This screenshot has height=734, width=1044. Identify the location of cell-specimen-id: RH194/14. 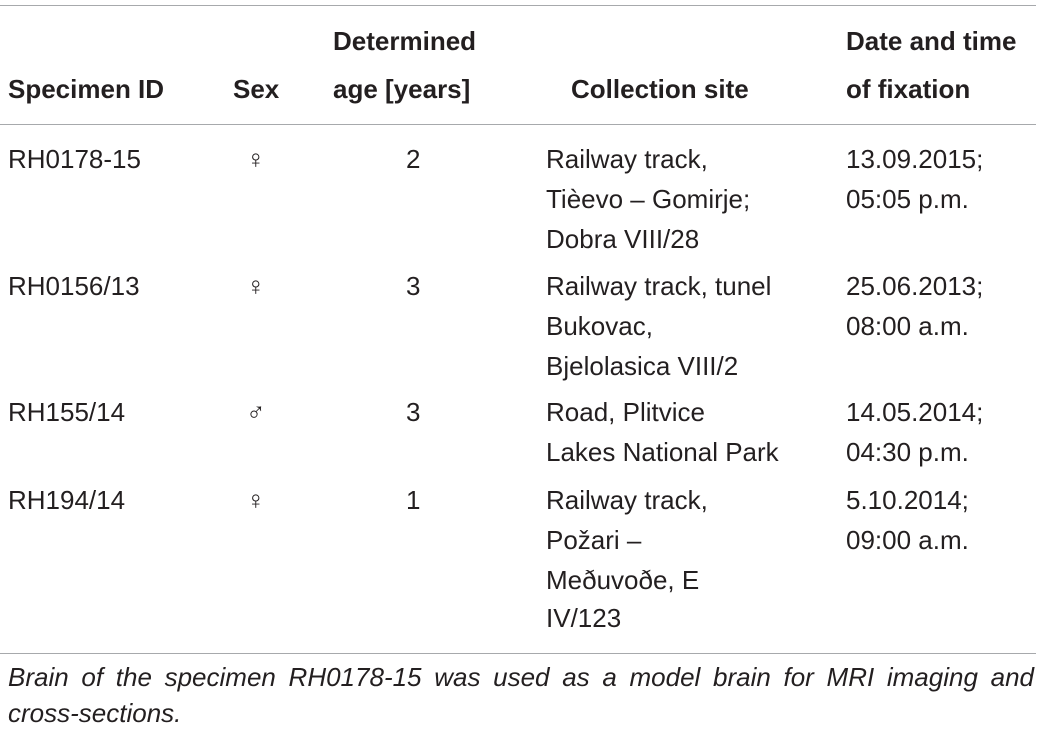
(67, 500).